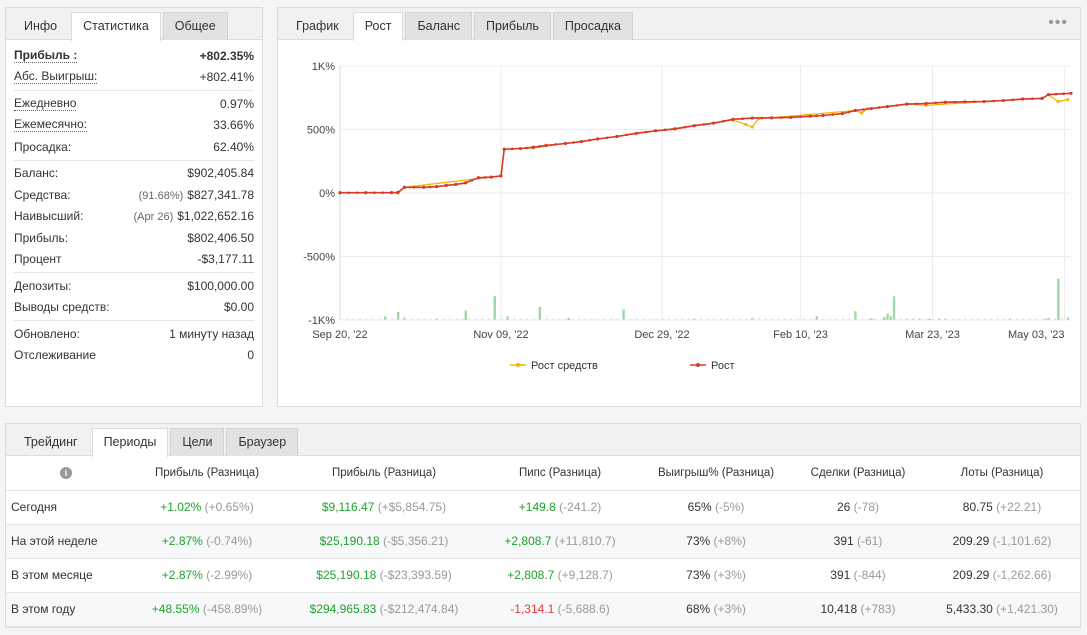 The width and height of the screenshot is (1087, 635). I want to click on legend-label: Рост, so click(723, 366).